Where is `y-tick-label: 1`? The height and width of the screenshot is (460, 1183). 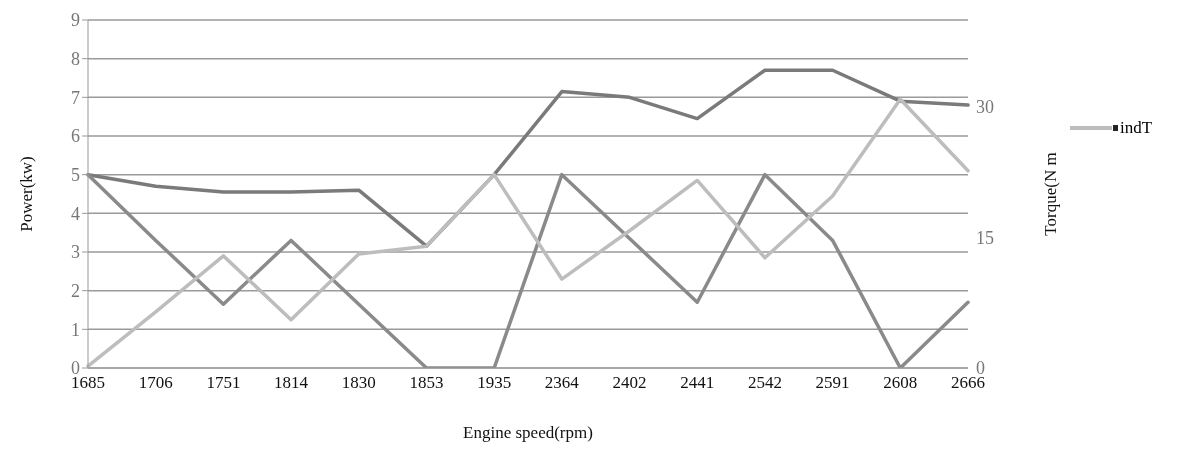
y-tick-label: 1 is located at coordinates (75, 329).